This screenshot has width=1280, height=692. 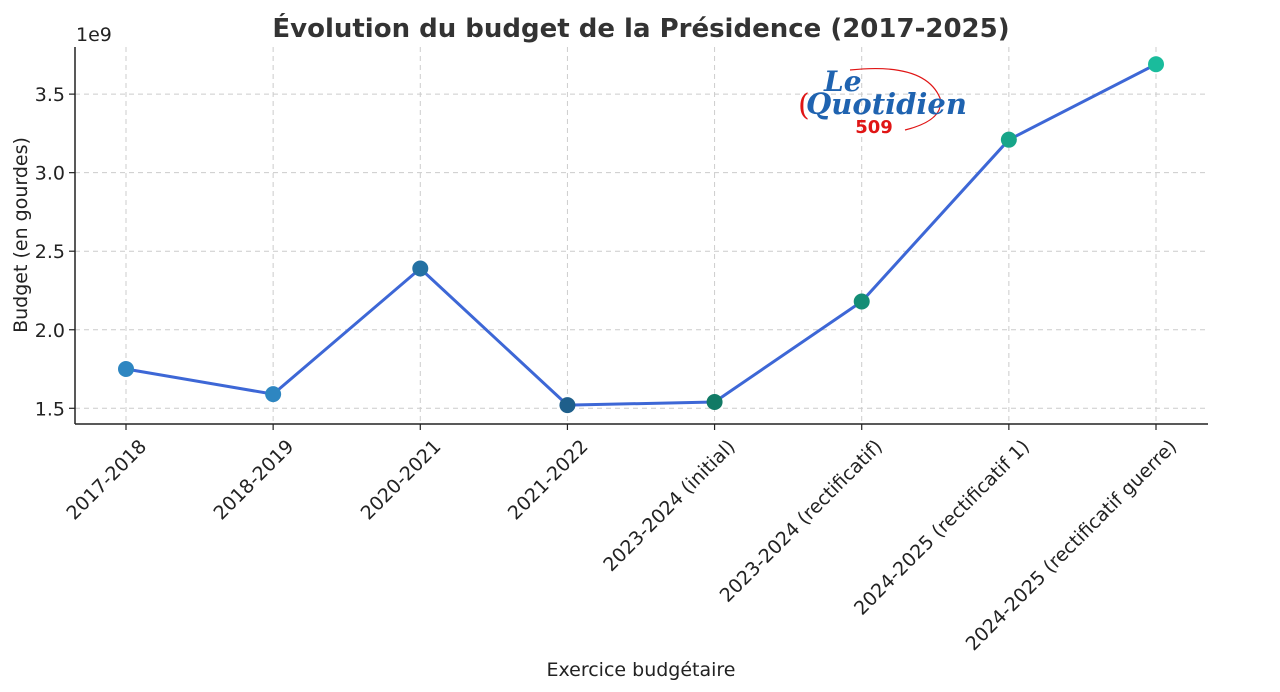 I want to click on x-tick-label: 2018-2019, so click(x=253, y=480).